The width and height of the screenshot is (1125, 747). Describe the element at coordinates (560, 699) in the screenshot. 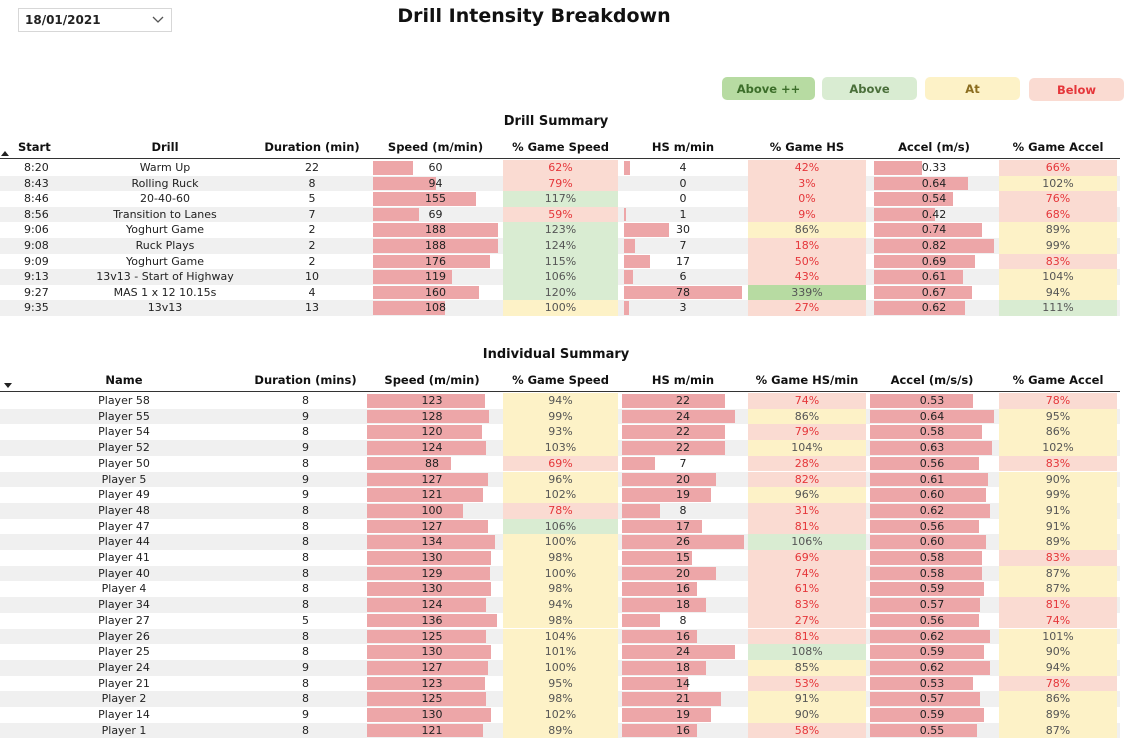

I see `table-row: Player 2 8 125 98% 21 91% 0.57 86%` at that location.